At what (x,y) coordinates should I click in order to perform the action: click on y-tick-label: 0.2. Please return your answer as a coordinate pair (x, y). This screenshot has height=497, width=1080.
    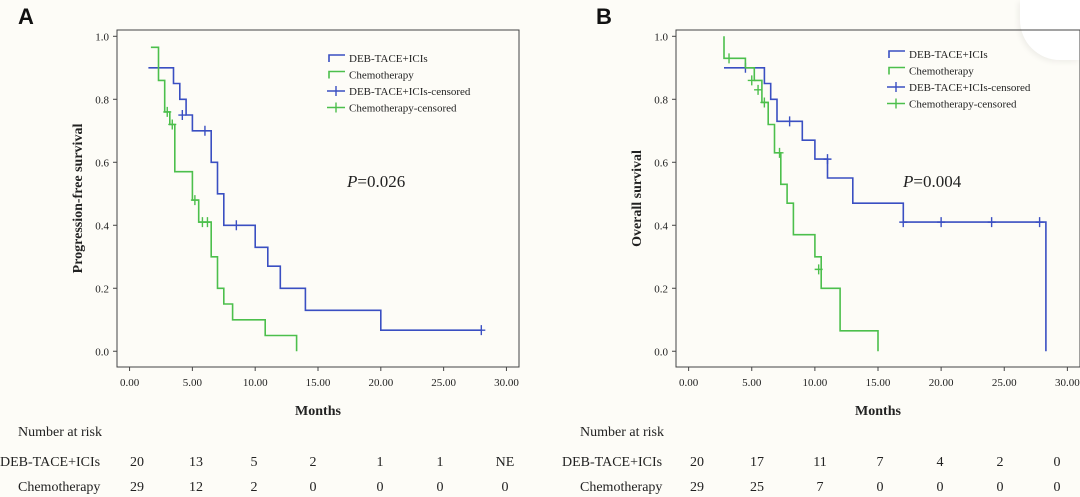
    Looking at the image, I should click on (102, 289).